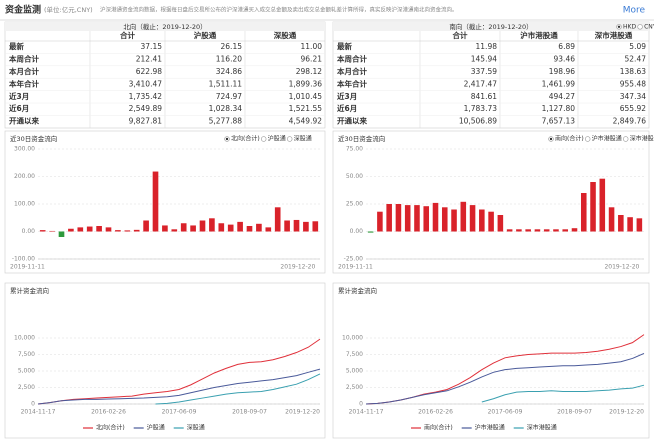  I want to click on table-frame, so click(491, 75).